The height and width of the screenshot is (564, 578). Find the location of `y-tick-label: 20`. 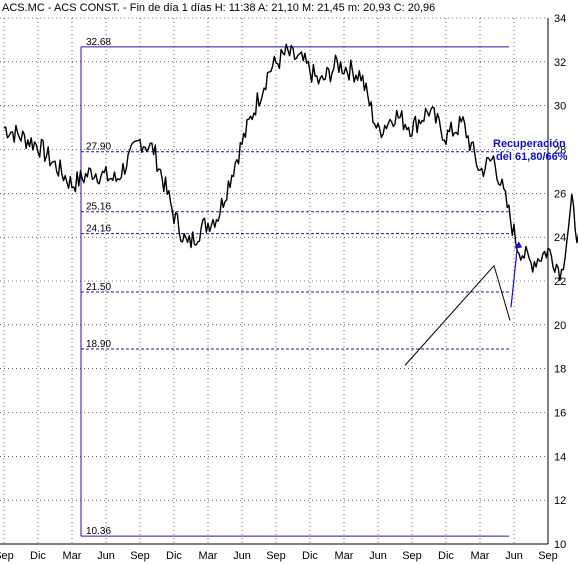

y-tick-label: 20 is located at coordinates (560, 326).